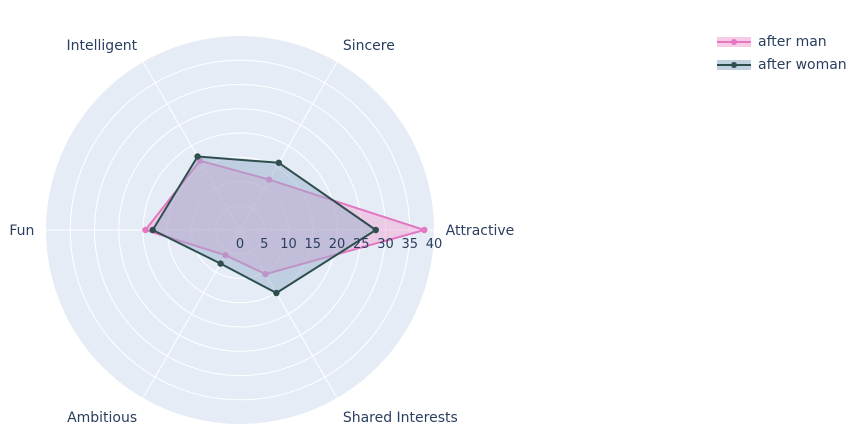 This screenshot has width=861, height=447. What do you see at coordinates (792, 41) in the screenshot?
I see `legend-label-after-man: after man` at bounding box center [792, 41].